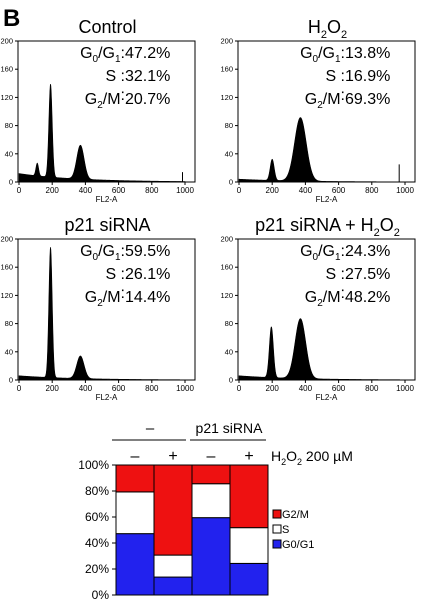  Describe the element at coordinates (367, 297) in the screenshot. I see `stat-value: 48.2%` at that location.